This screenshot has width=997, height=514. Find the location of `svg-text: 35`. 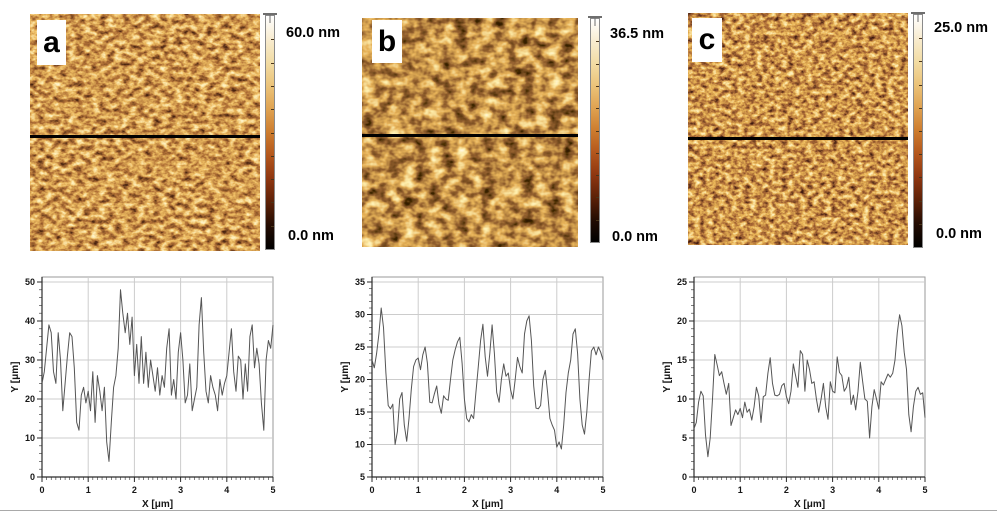

svg-text: 35 is located at coordinates (360, 282).